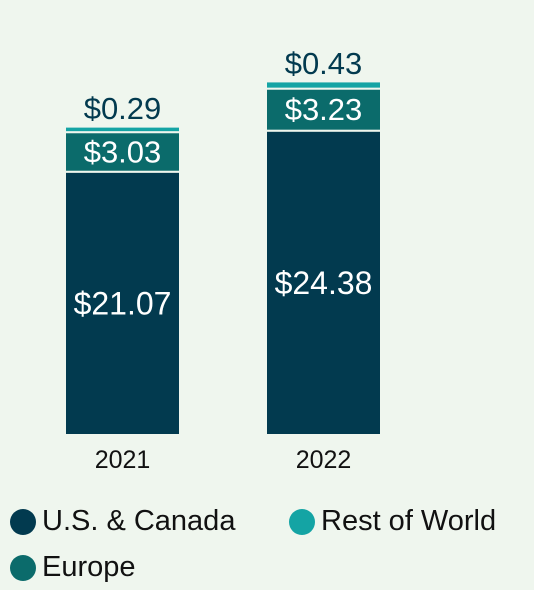  I want to click on bar-segment-u-s-canada-2022, so click(323, 283).